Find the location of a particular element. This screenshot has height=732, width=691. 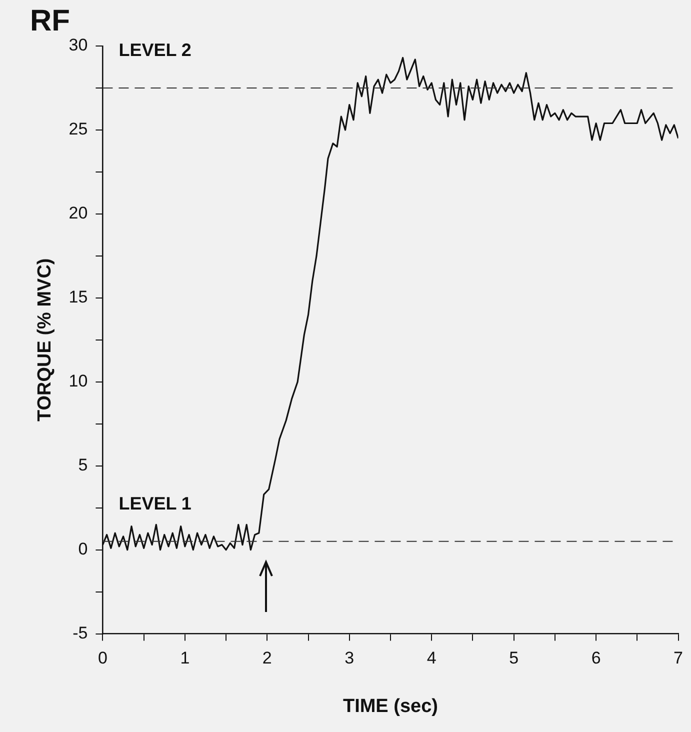

y-tick-label: 0 is located at coordinates (83, 549).